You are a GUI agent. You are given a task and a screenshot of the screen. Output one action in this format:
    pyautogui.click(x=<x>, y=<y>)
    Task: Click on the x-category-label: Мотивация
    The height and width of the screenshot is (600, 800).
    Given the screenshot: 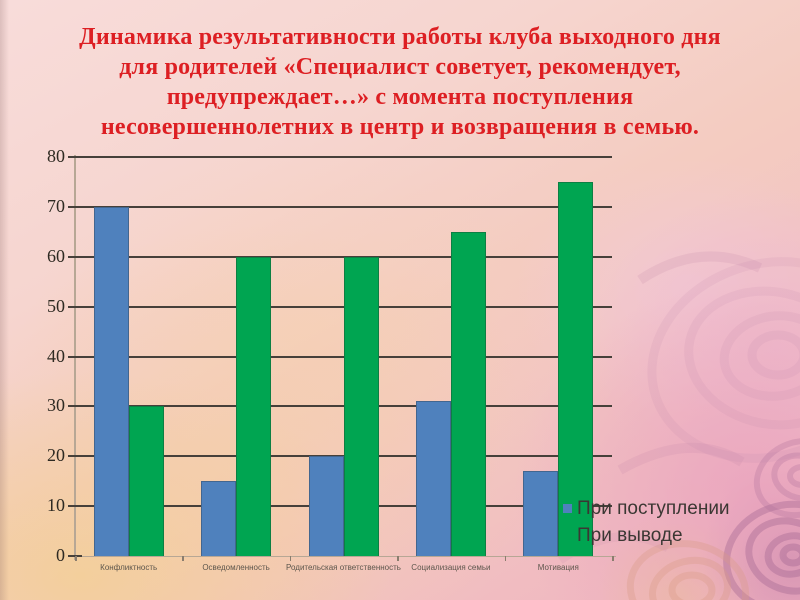 What is the action you would take?
    pyautogui.click(x=558, y=567)
    